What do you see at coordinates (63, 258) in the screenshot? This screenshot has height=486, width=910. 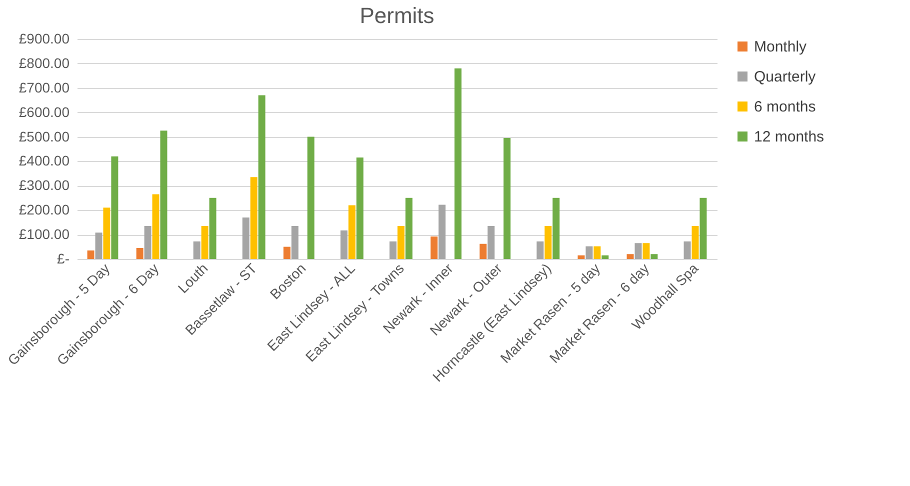 I see `y-tick-label: £-` at bounding box center [63, 258].